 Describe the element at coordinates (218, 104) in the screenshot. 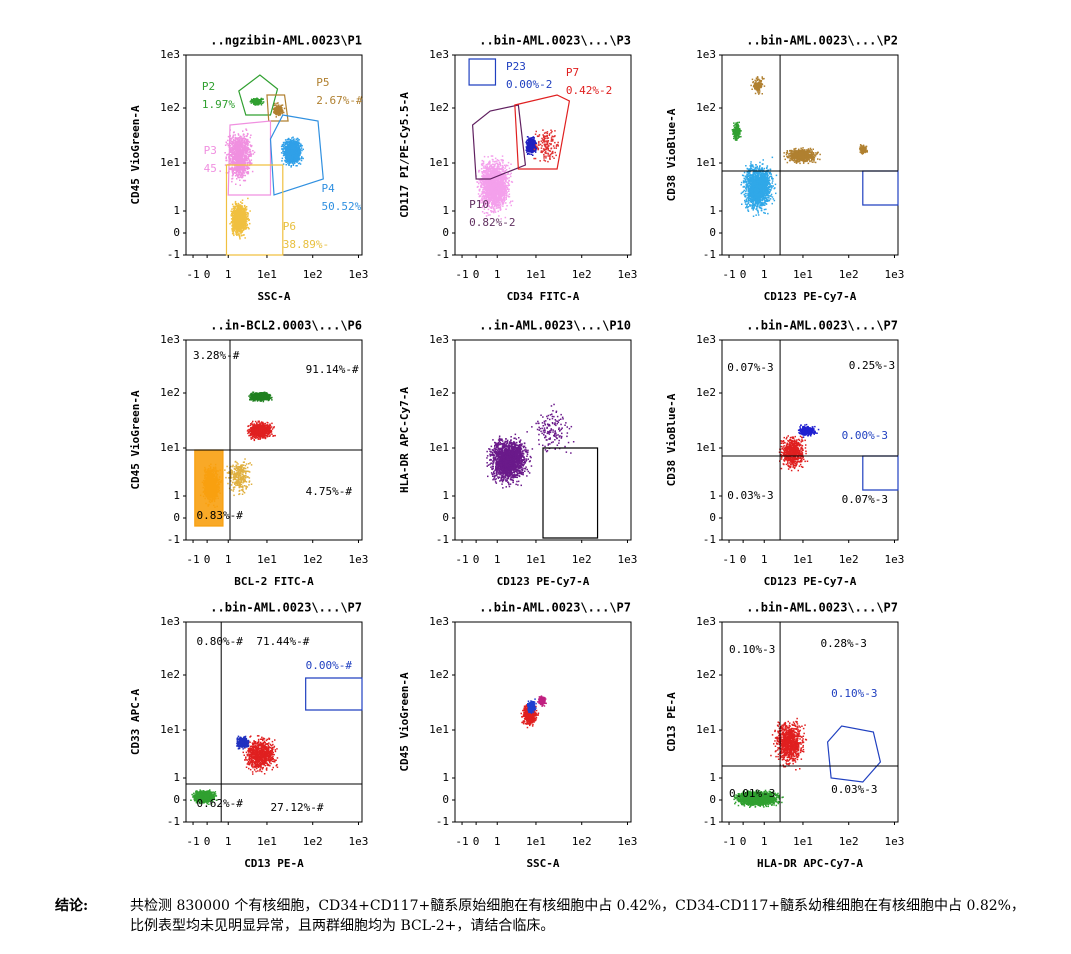

I see `gate-label: 1.97%` at that location.